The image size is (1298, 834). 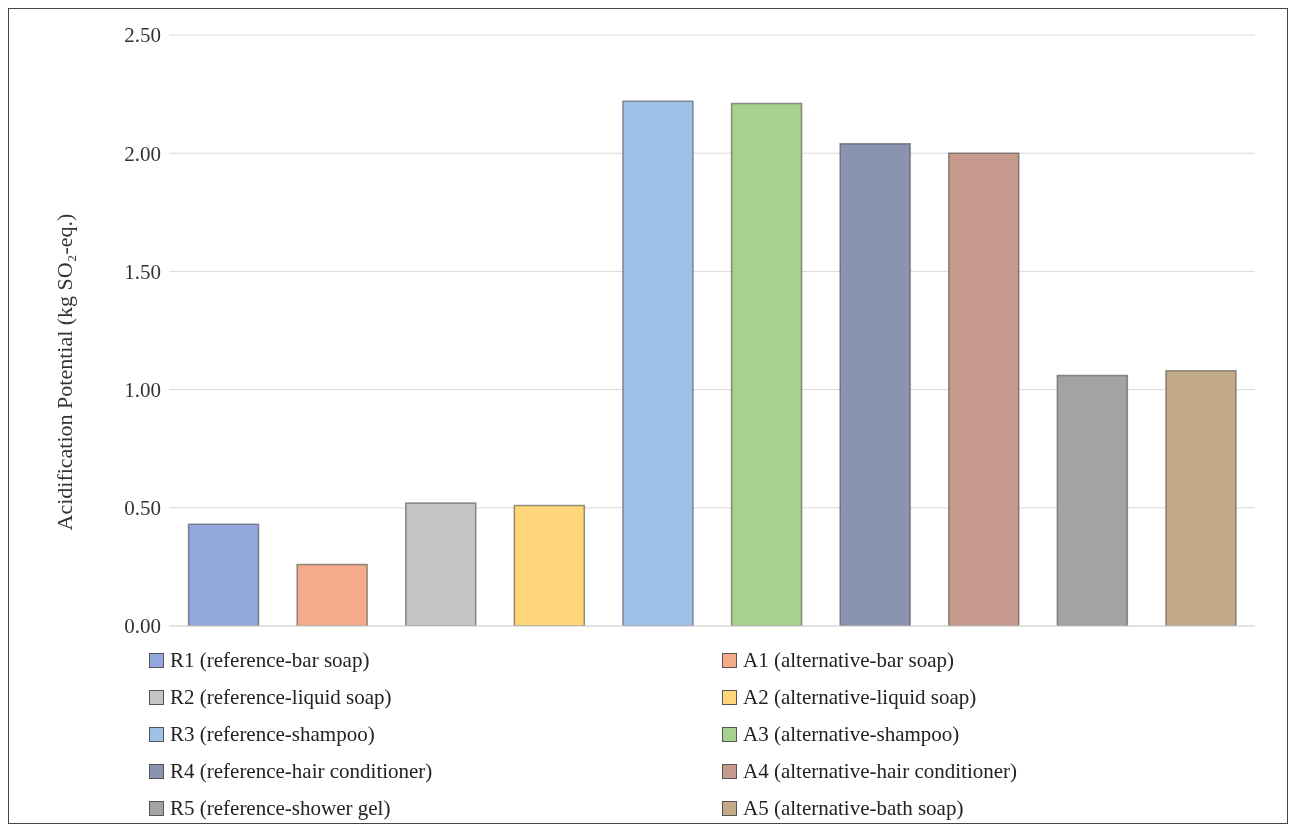 I want to click on legend-label: R2 (reference-liquid soap), so click(x=281, y=697).